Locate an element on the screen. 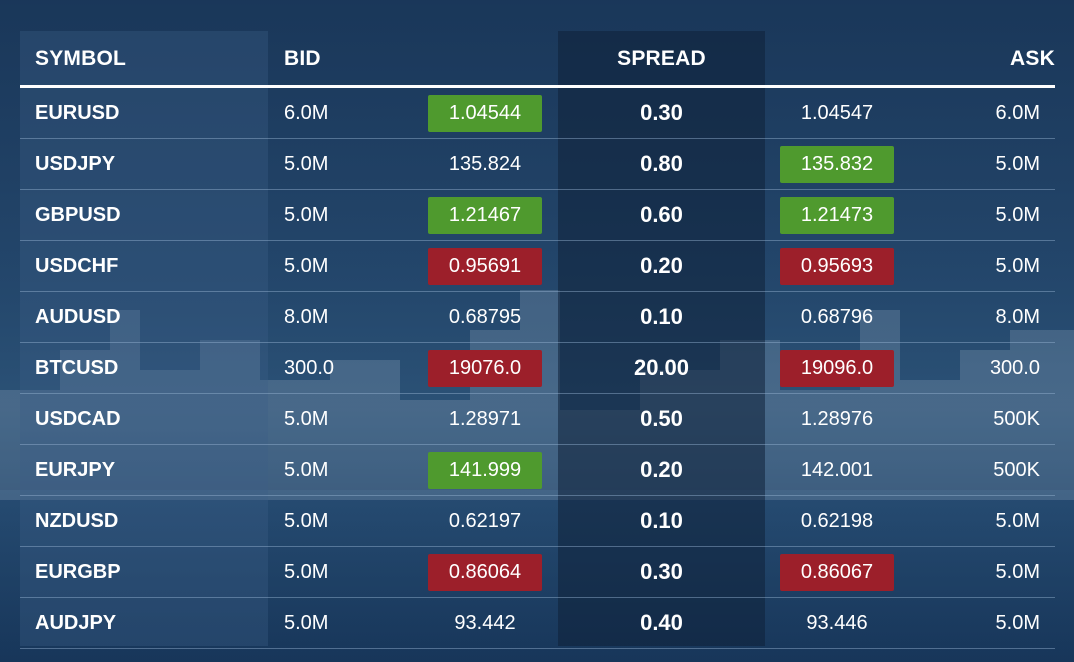 The image size is (1074, 662). bid-price-cell: 135.824 is located at coordinates (485, 164).